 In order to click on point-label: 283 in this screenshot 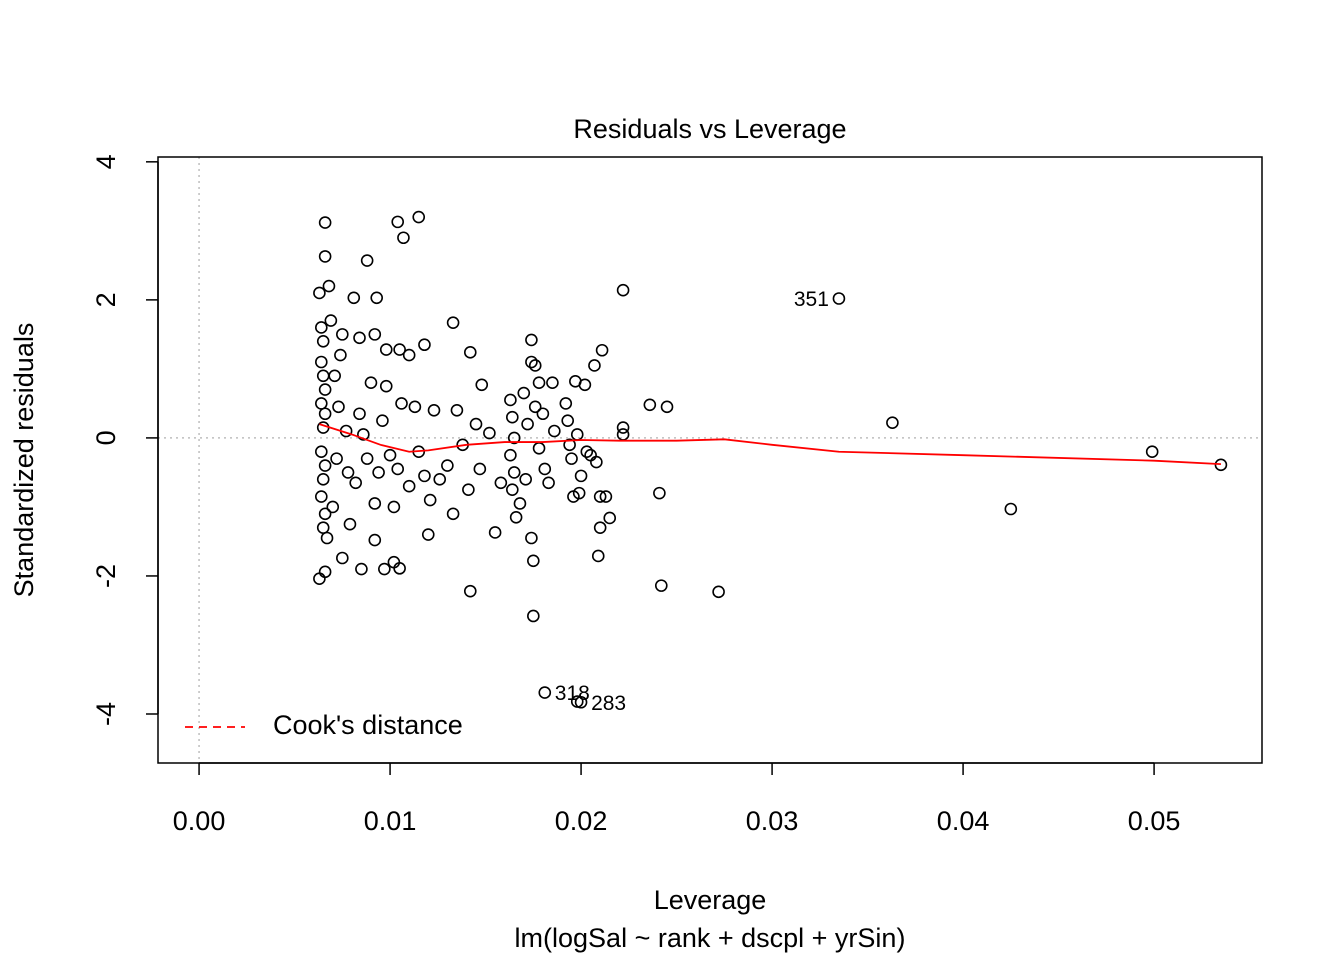, I will do `click(608, 703)`.